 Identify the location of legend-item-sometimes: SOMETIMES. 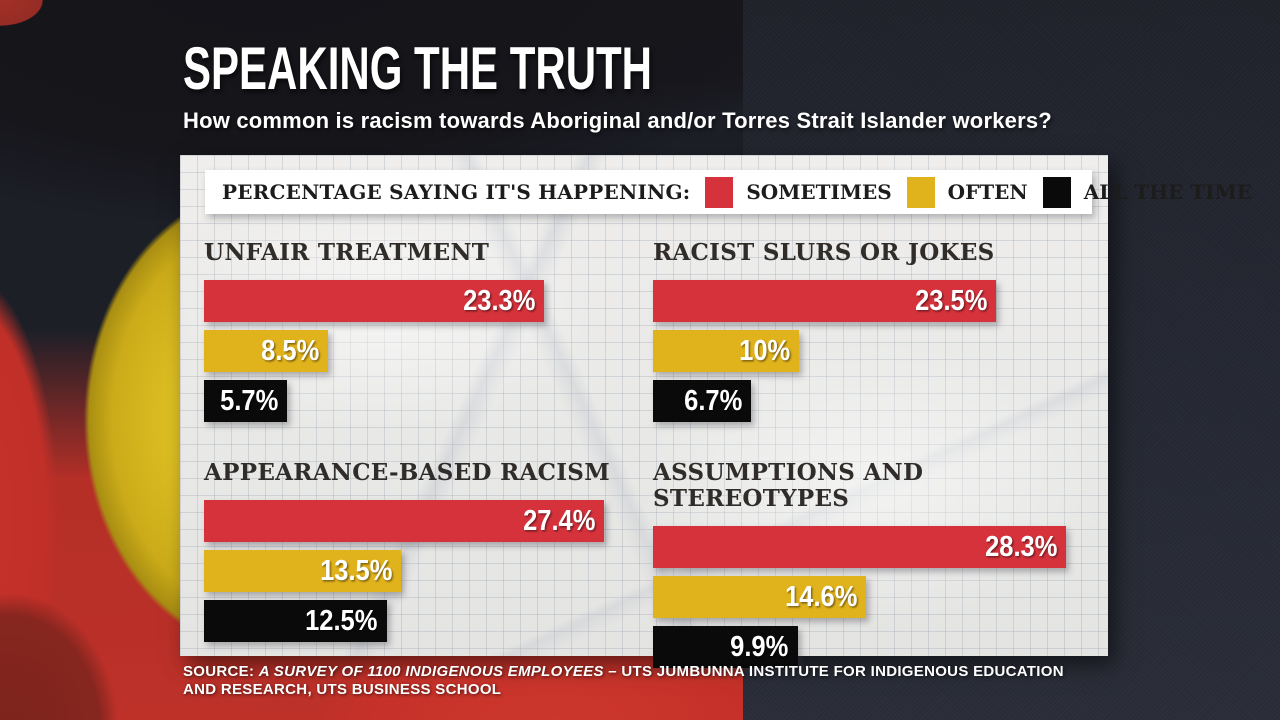
(798, 192).